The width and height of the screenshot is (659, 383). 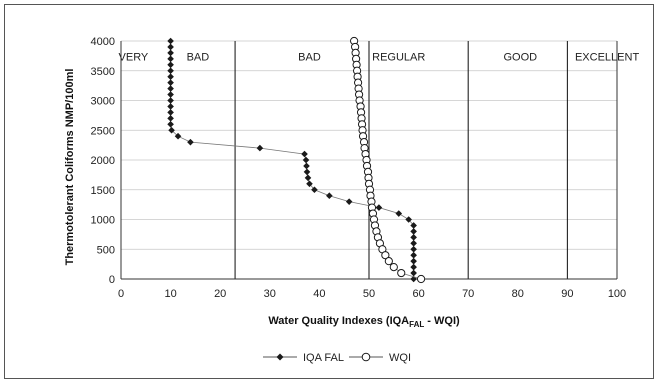 I want to click on y-tick-label: 0, so click(x=112, y=280).